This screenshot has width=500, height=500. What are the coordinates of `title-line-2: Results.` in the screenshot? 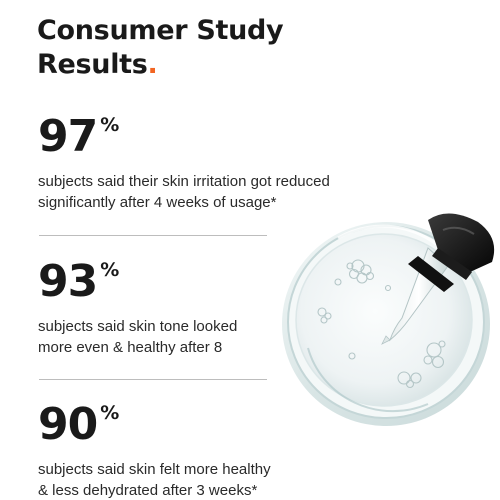 It's located at (187, 65).